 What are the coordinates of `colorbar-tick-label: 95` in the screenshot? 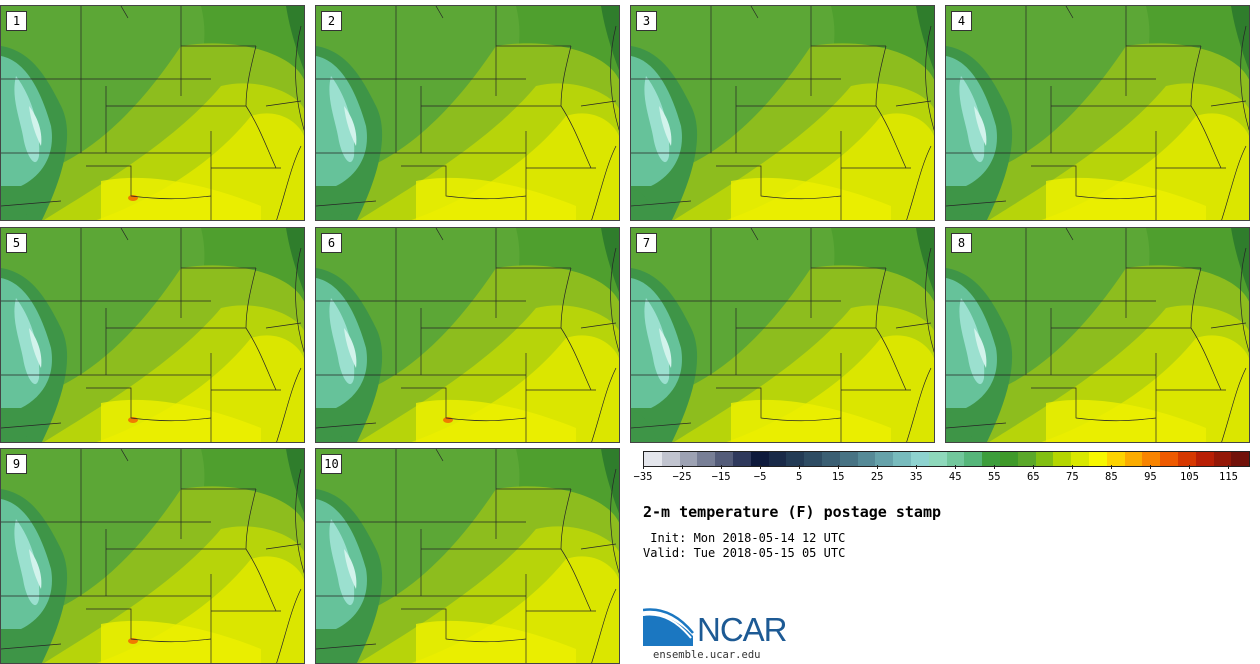 It's located at (1150, 477).